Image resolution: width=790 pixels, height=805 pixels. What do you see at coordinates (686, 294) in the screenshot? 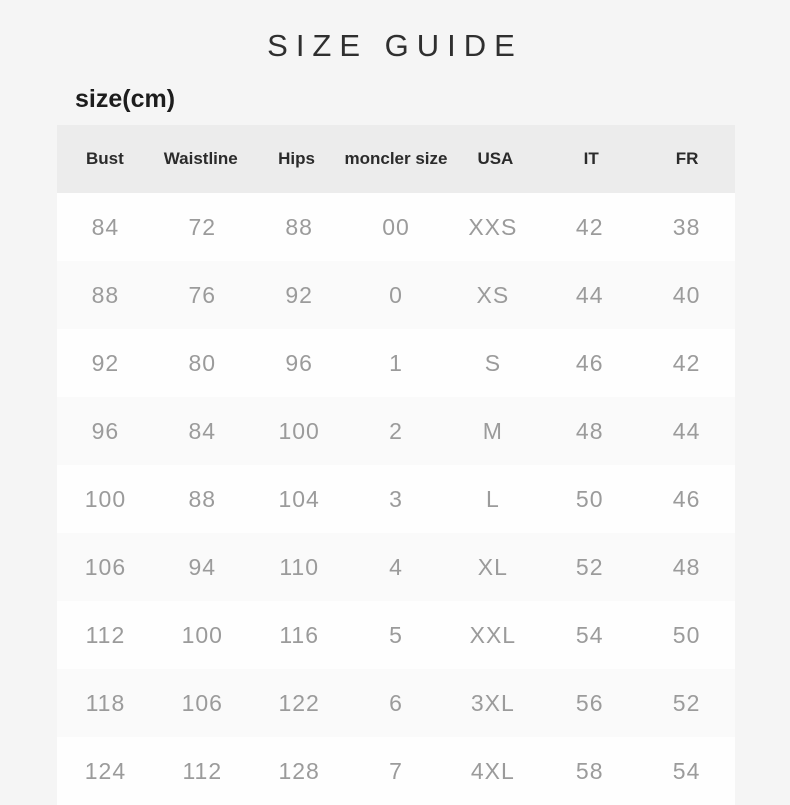
I see `table-cell: 40` at bounding box center [686, 294].